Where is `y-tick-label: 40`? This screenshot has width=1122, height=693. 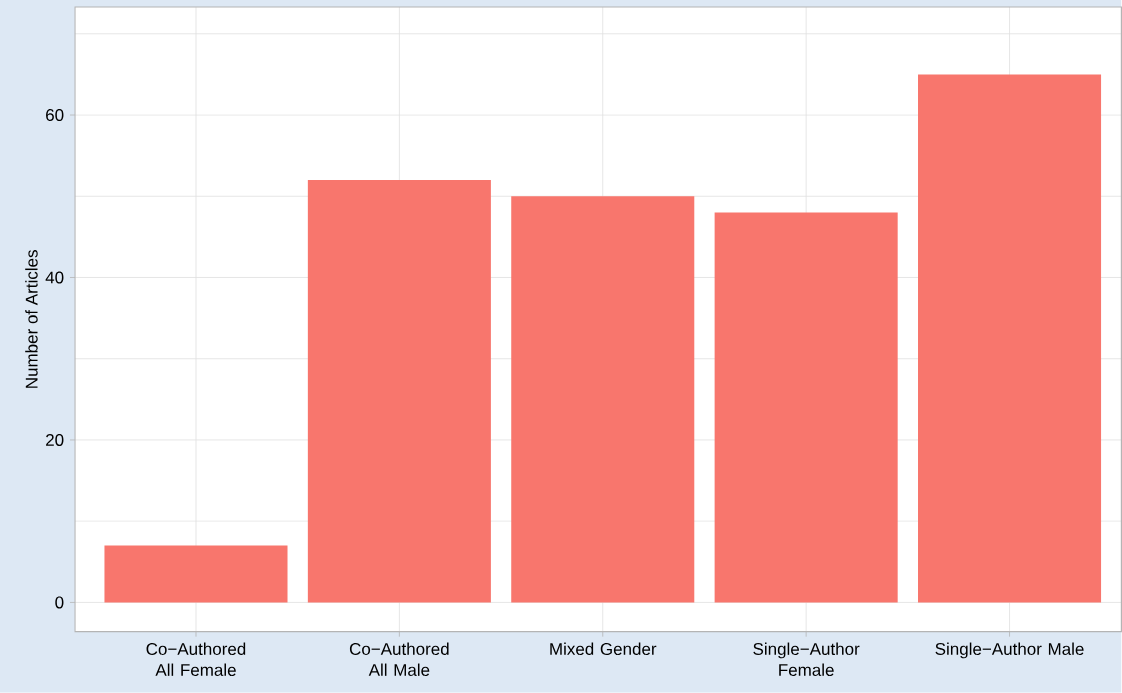
y-tick-label: 40 is located at coordinates (54, 277).